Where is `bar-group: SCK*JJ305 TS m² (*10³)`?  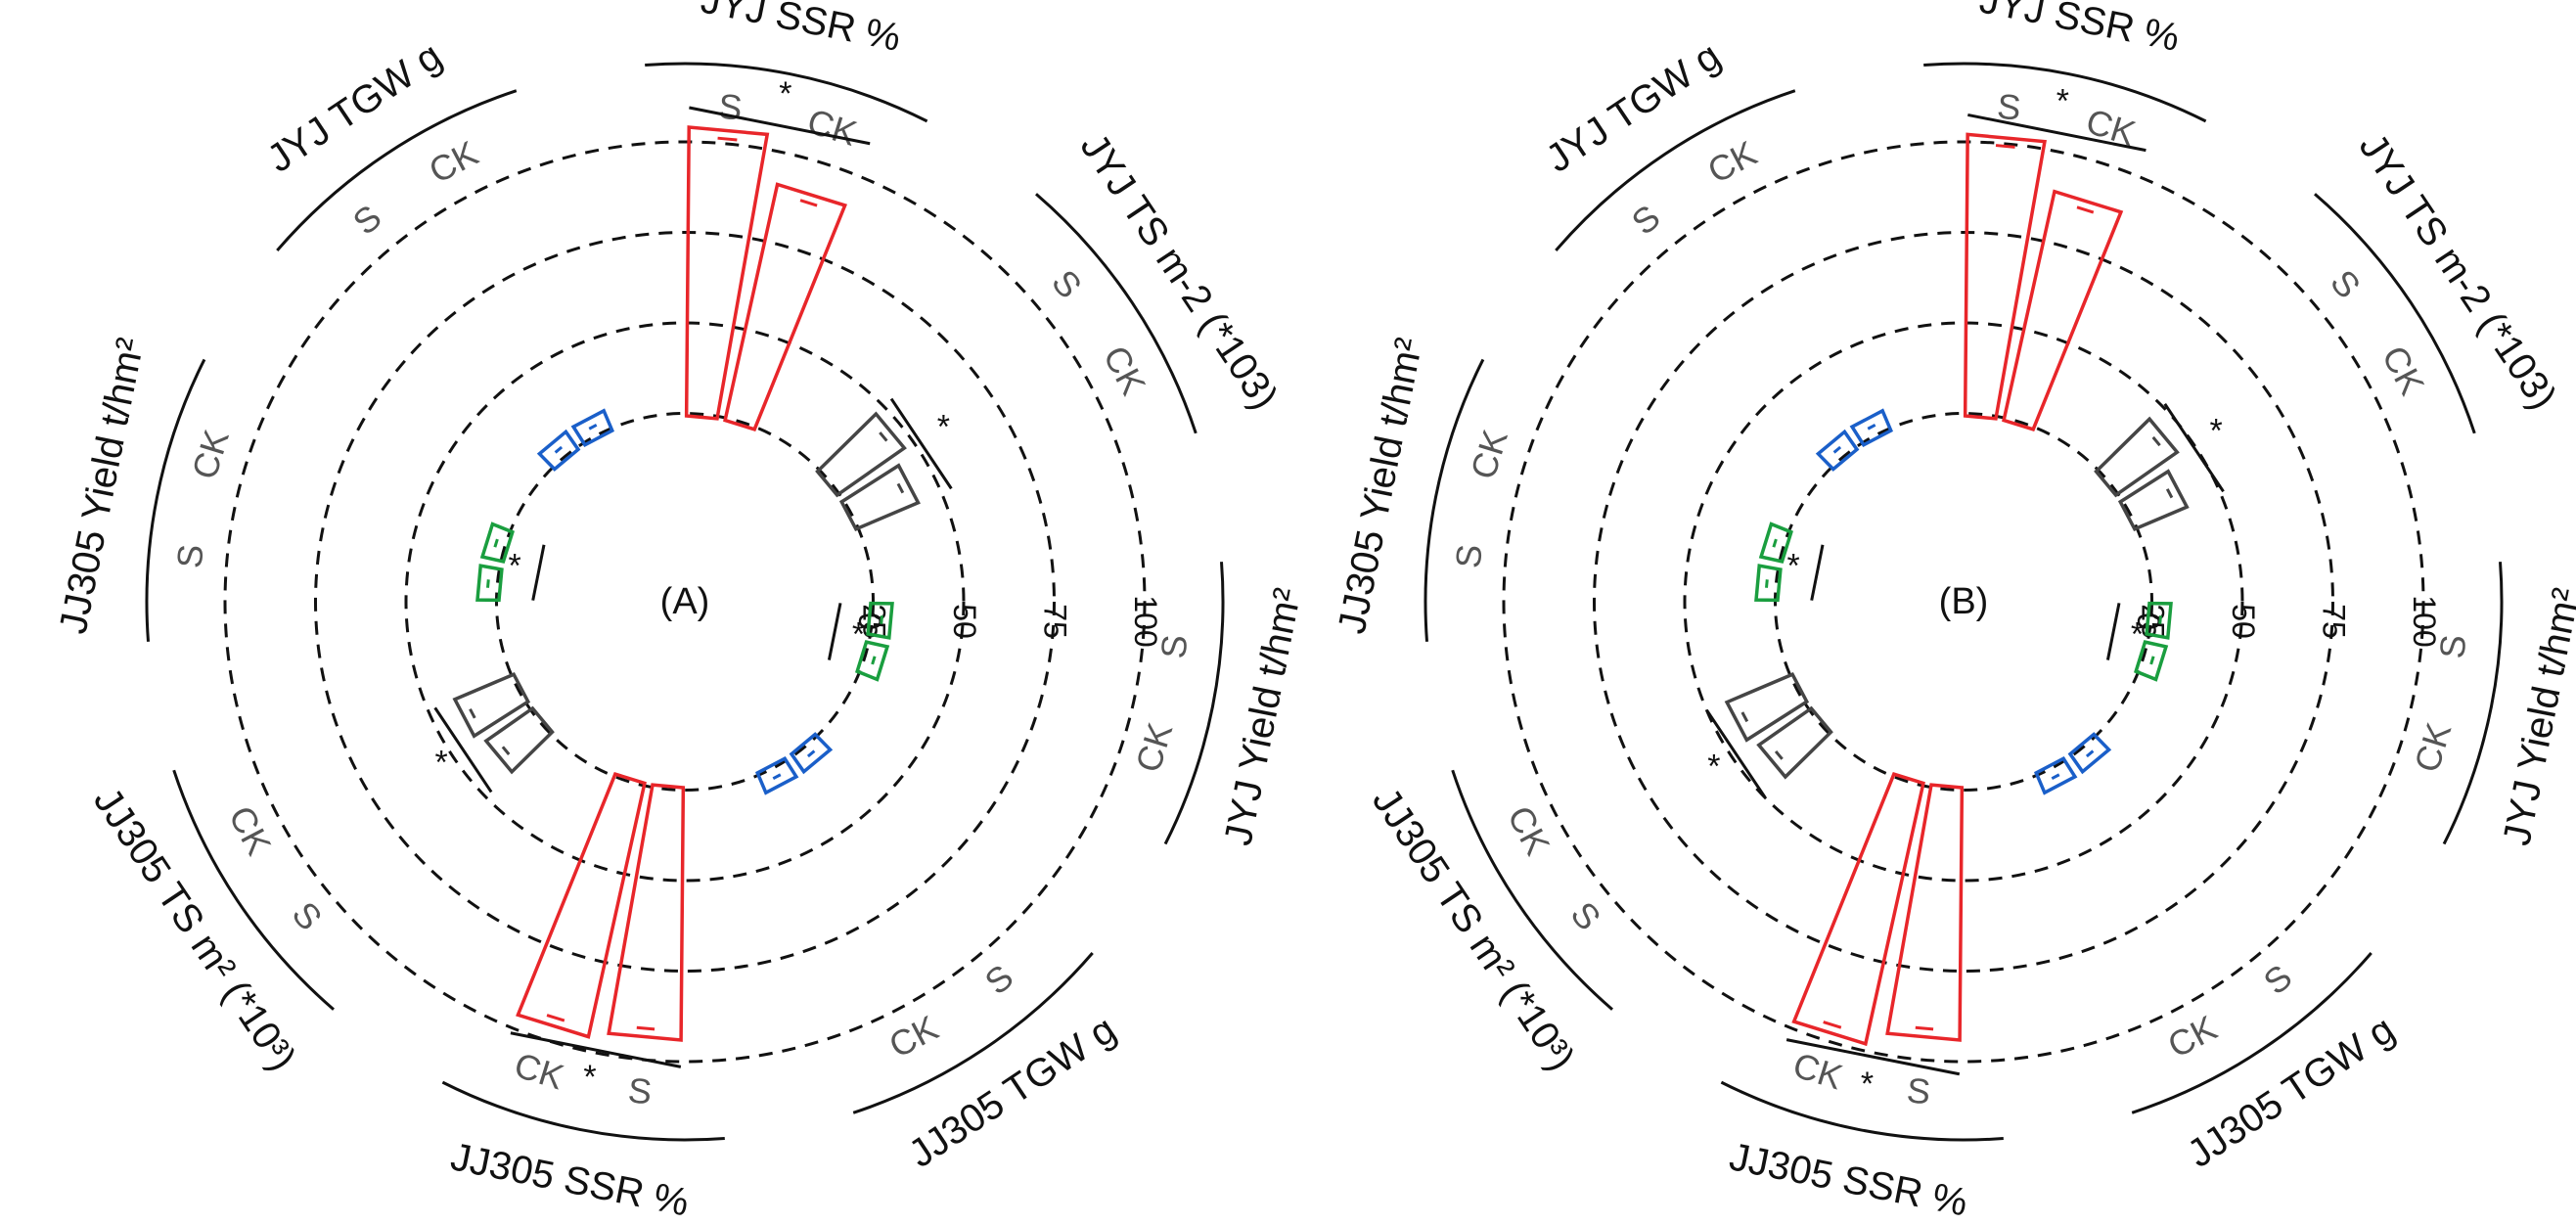
bar-group: SCK*JJ305 TS m² (*10³) is located at coordinates (320, 874).